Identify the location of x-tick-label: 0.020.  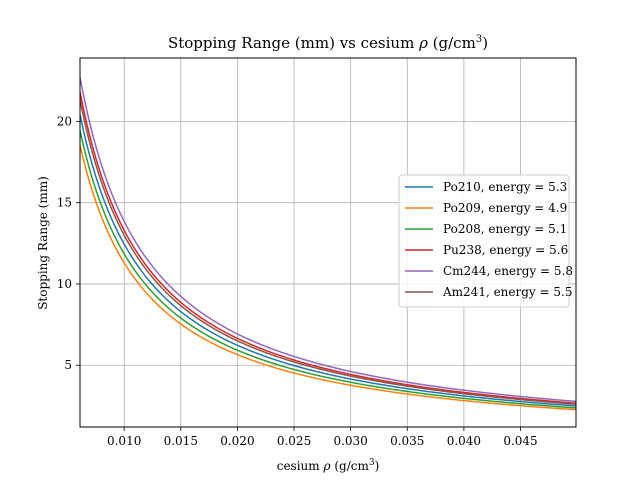
(237, 441).